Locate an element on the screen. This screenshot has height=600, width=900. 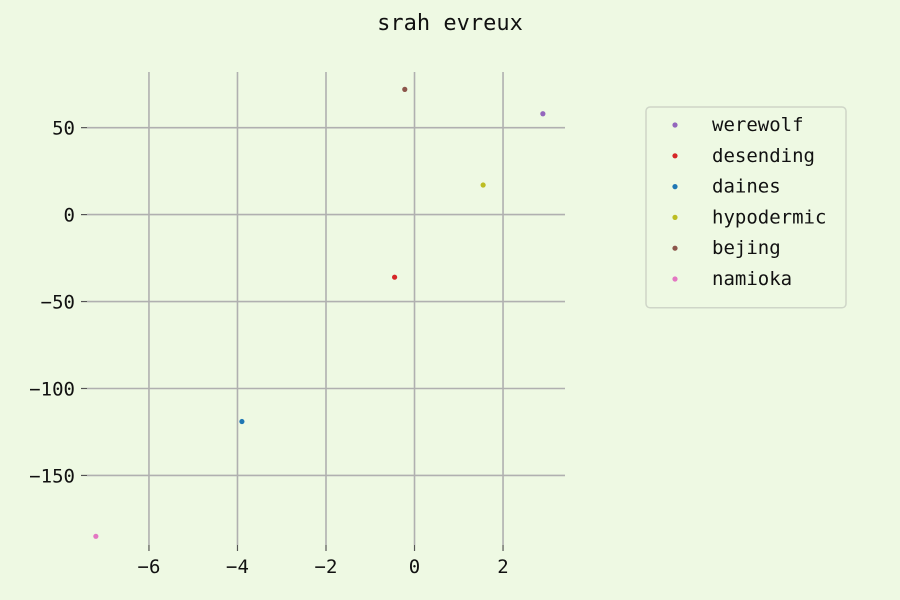
legend-marker-werewolf is located at coordinates (675, 125).